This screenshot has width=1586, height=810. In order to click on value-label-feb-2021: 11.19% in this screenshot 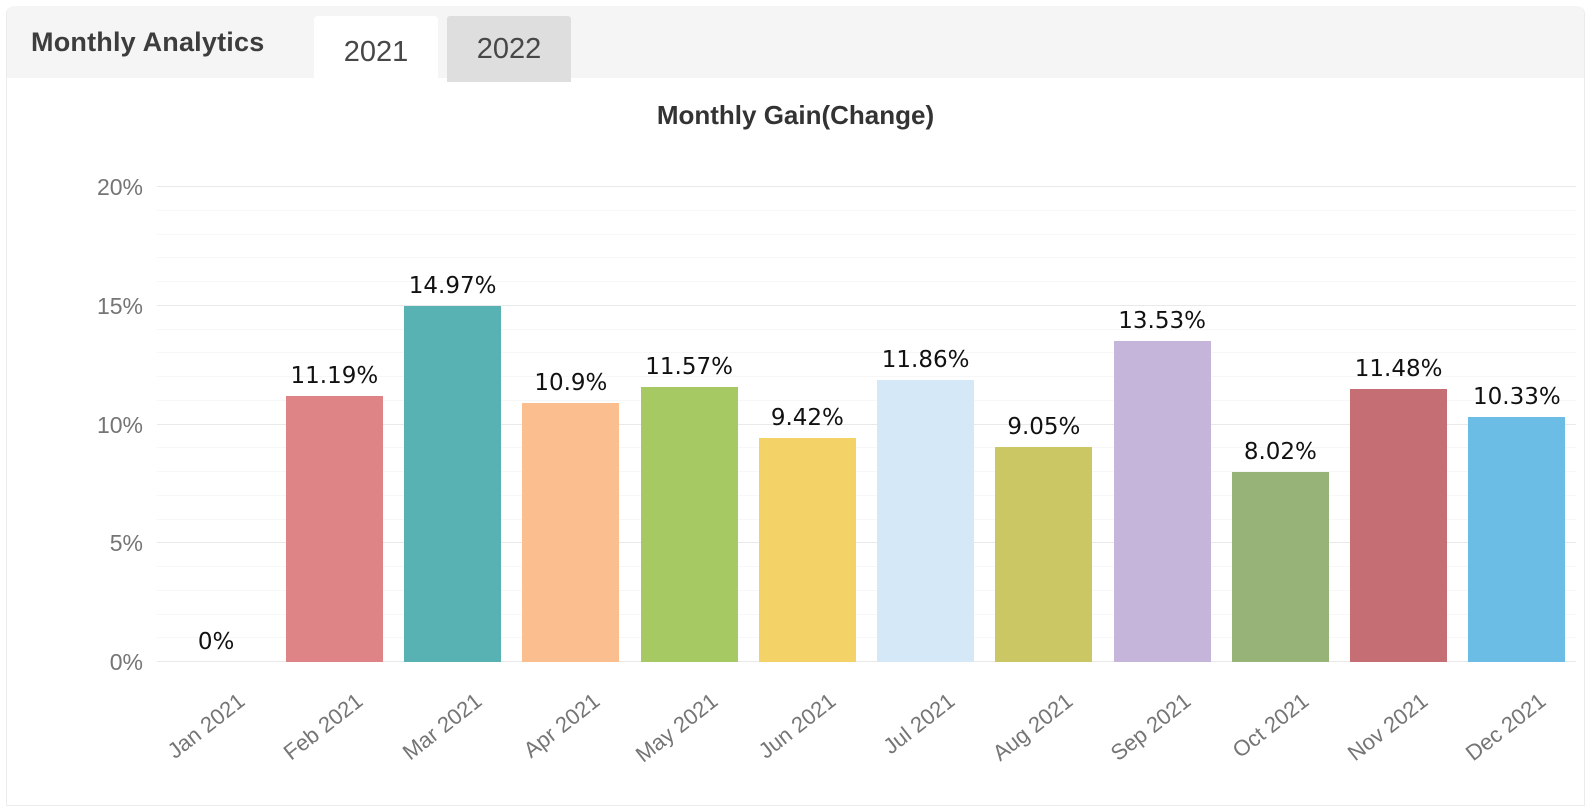, I will do `click(334, 376)`.